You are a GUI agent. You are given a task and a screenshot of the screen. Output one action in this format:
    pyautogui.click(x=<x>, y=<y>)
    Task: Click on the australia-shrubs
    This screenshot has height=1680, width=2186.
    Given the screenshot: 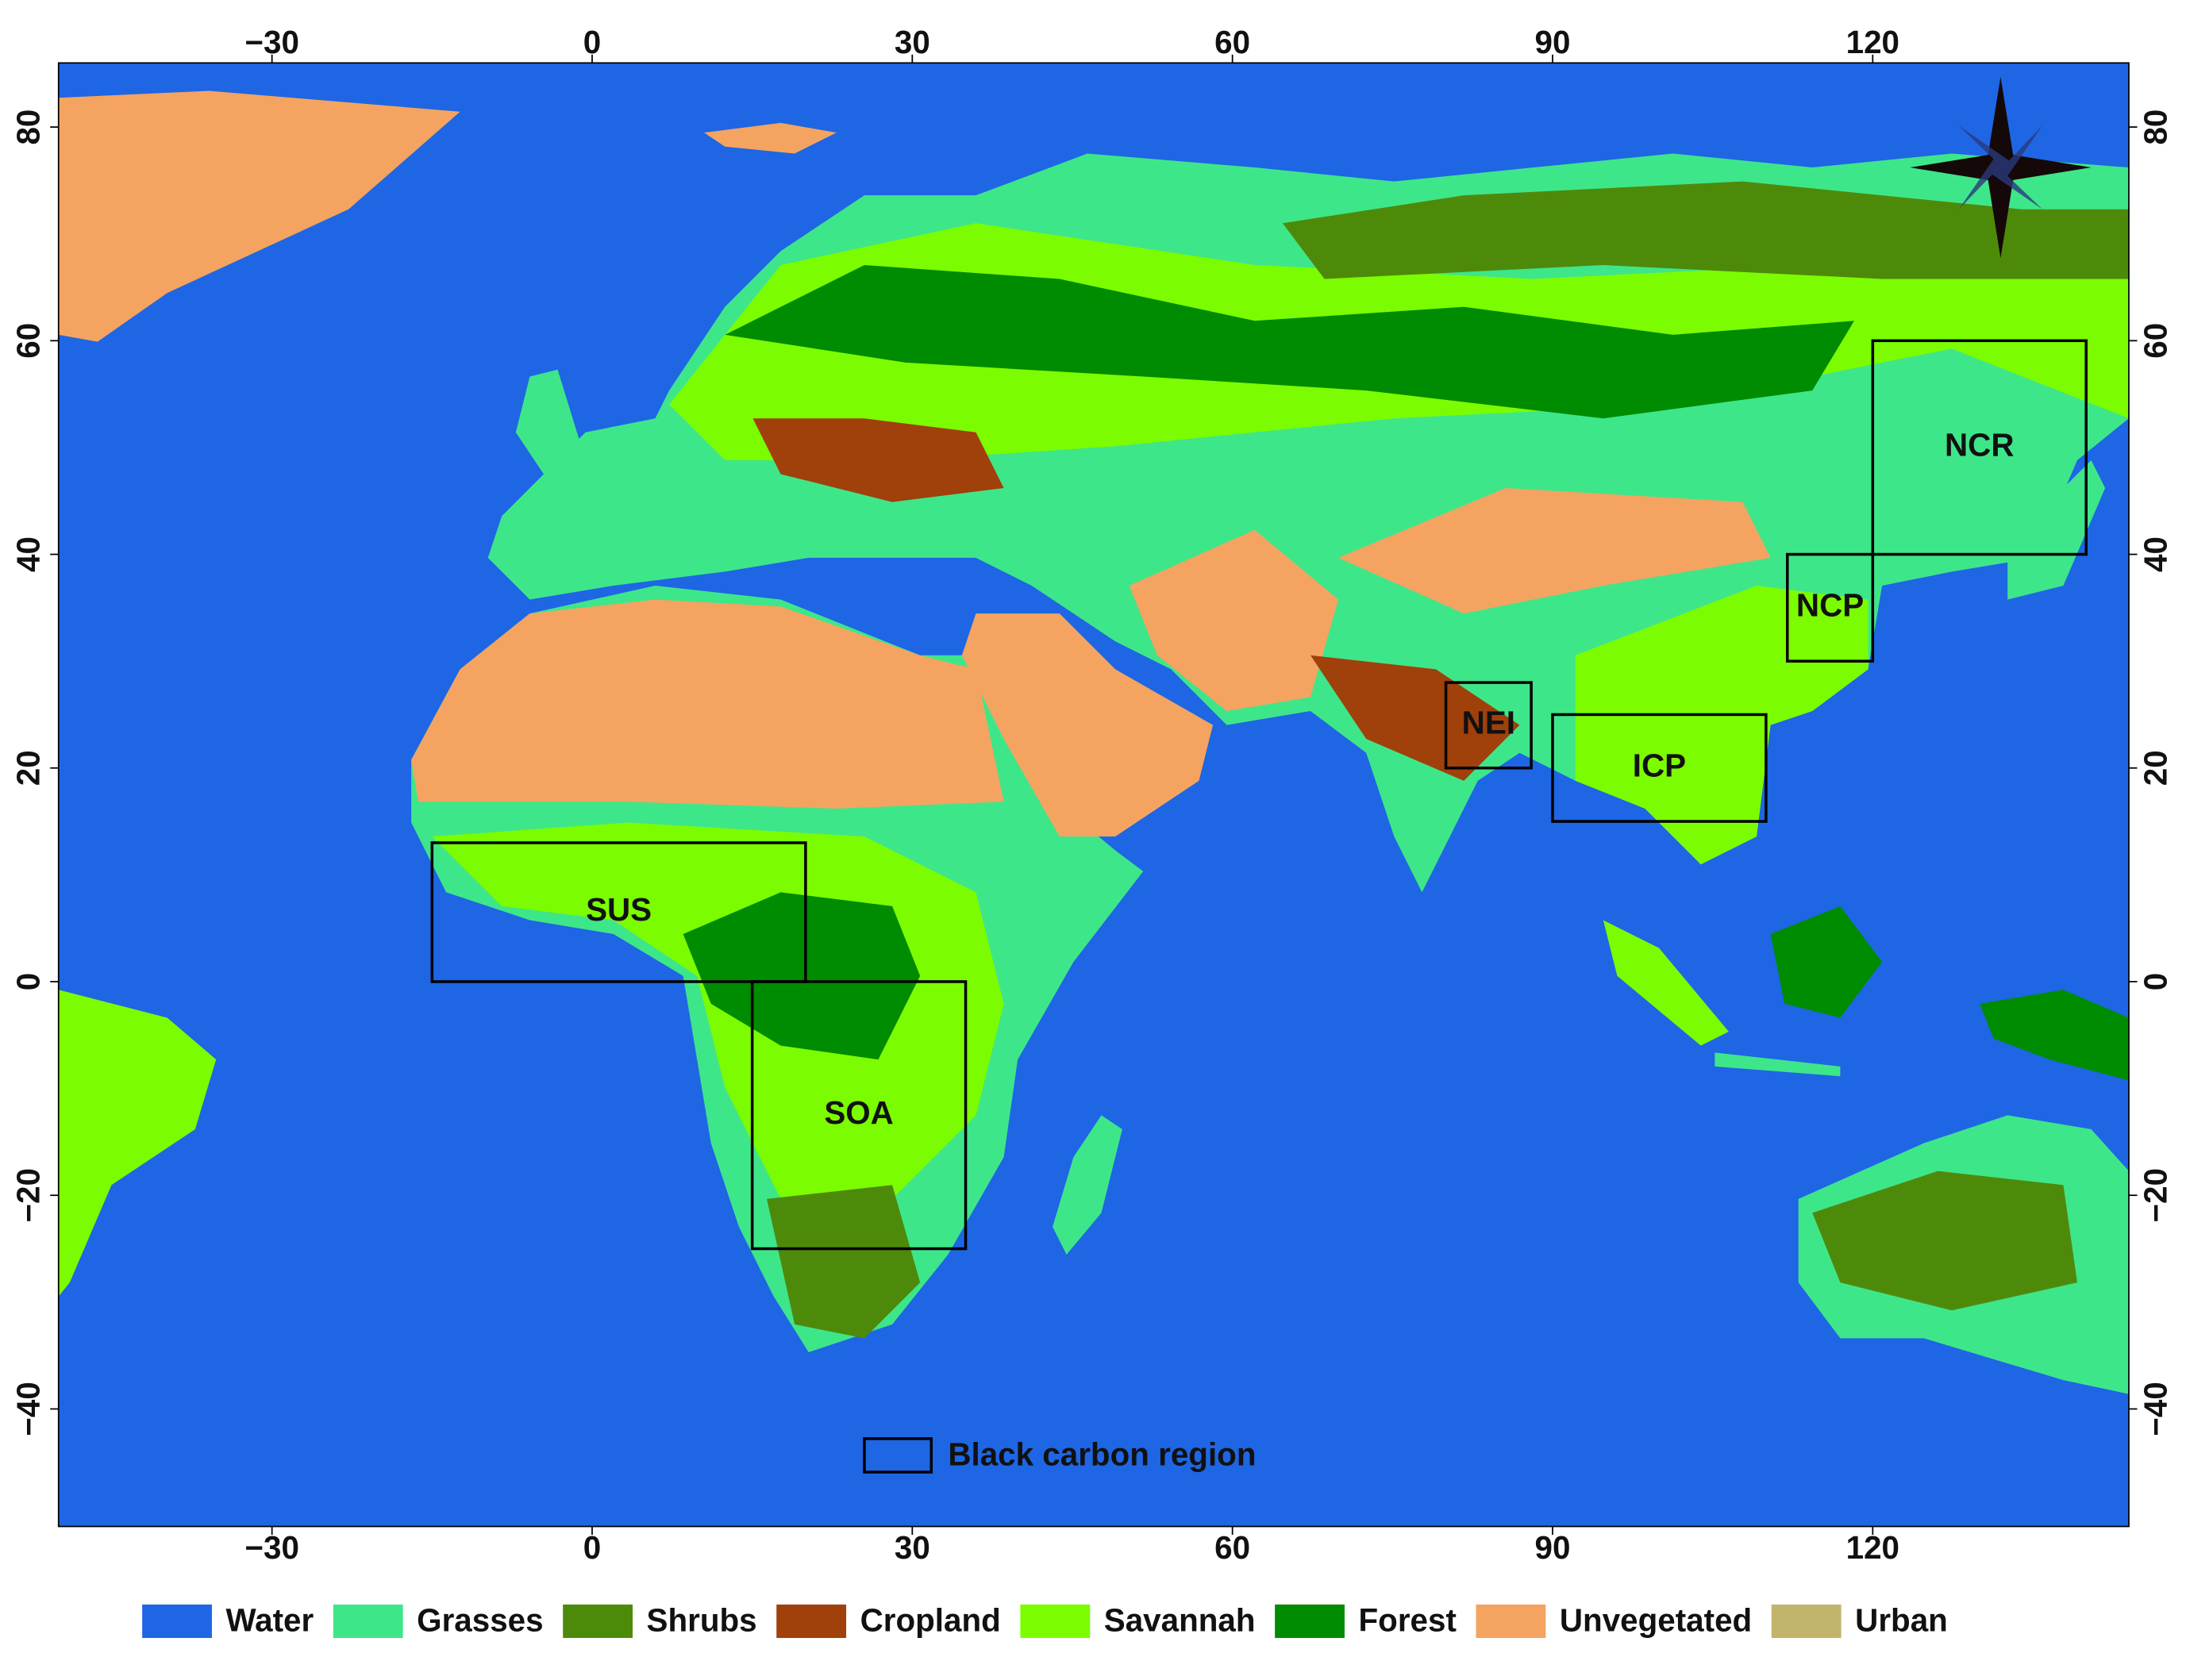 What is the action you would take?
    pyautogui.click(x=1945, y=1241)
    